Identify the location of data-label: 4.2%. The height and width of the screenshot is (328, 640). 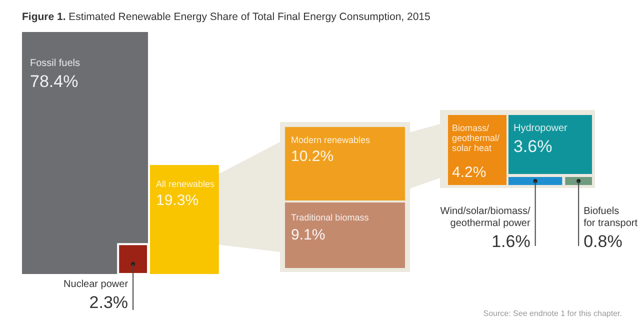
(469, 172).